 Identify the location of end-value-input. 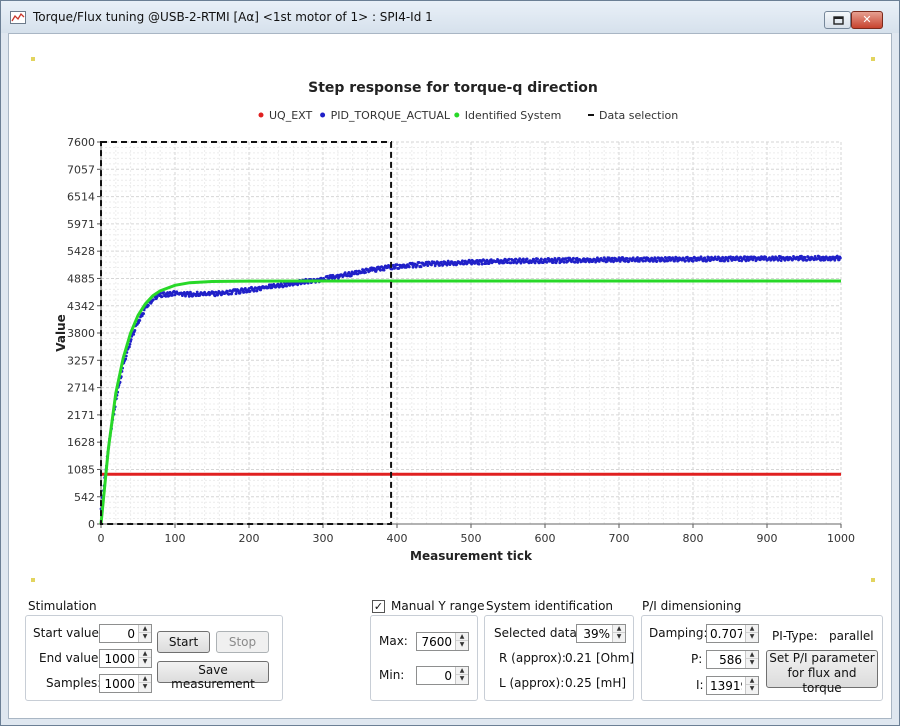
(119, 658).